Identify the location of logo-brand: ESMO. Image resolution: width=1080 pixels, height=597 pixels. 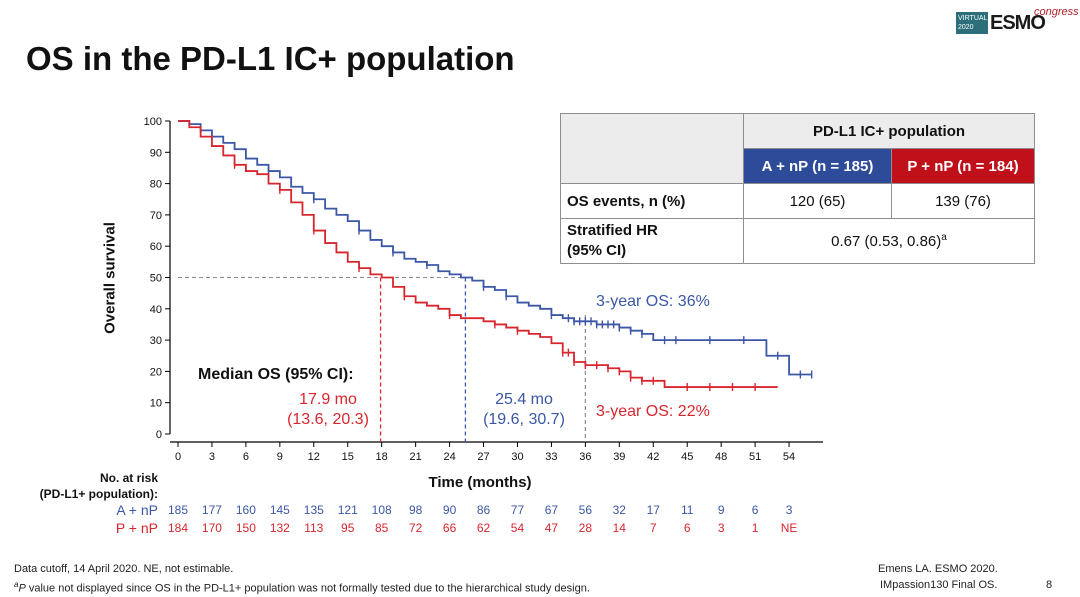
(1018, 23).